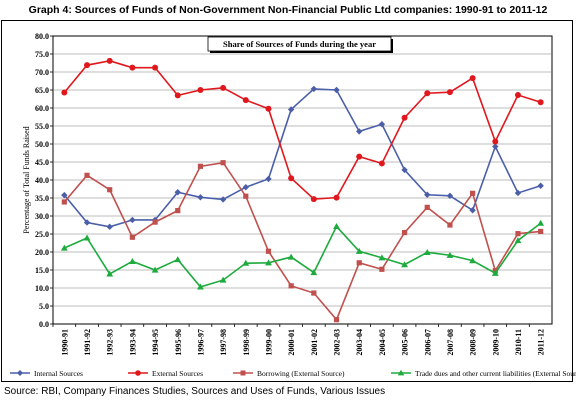 The image size is (576, 404). I want to click on y-axis-label: Percentage of Total Funds Raised, so click(26, 179).